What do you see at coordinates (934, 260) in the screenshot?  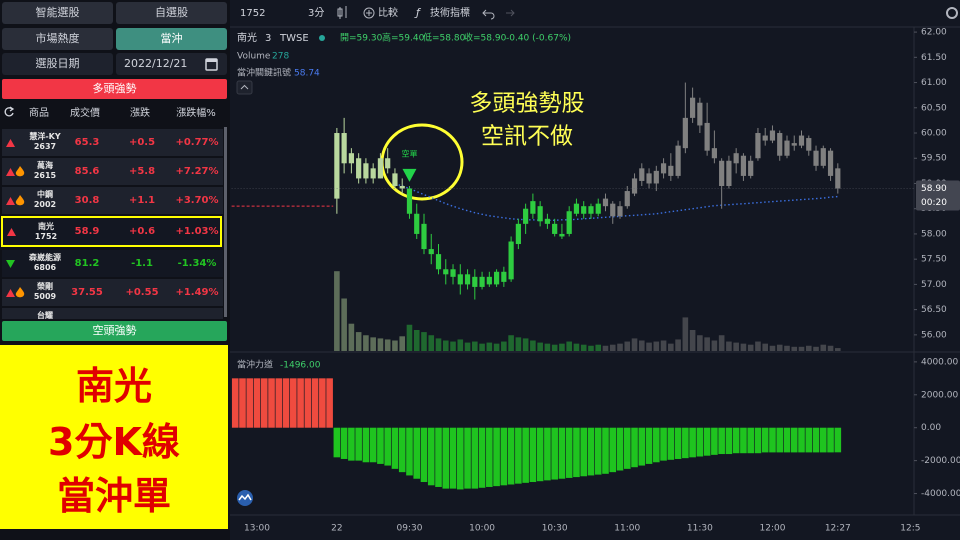 I see `y-tick-label: 57.50` at bounding box center [934, 260].